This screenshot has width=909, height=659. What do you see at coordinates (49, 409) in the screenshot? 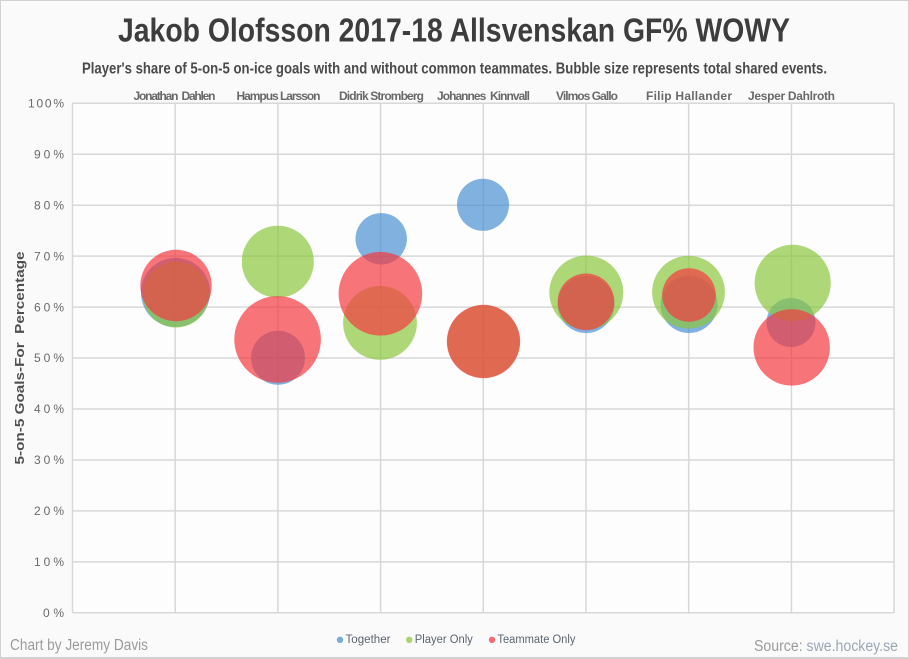
I see `svg-text: 40%` at bounding box center [49, 409].